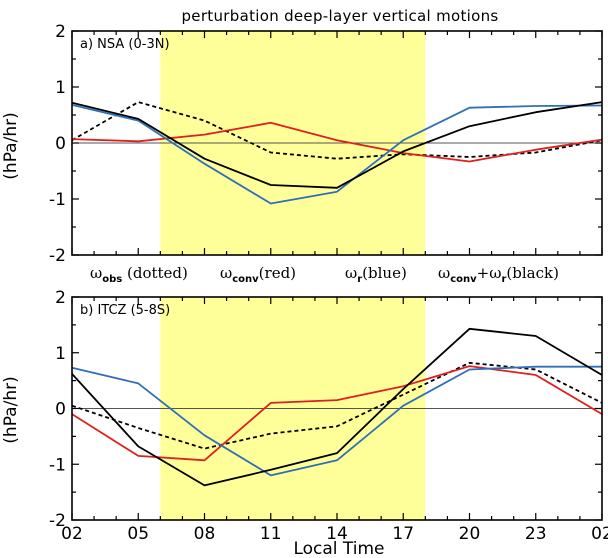 This screenshot has width=608, height=558. I want to click on series-line-conv, so click(337, 142).